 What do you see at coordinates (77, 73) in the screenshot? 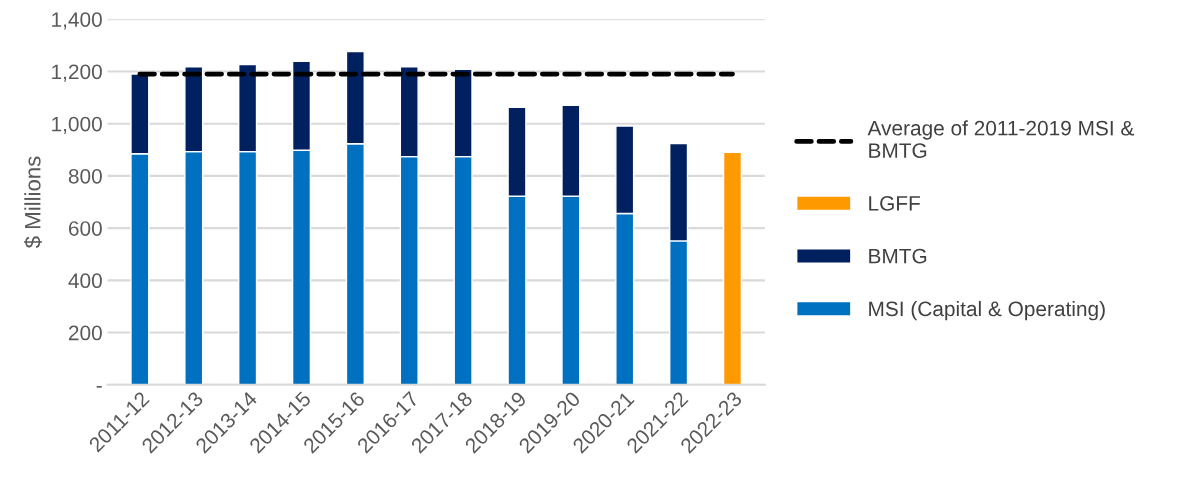
I see `y-tick-label: 1,200` at bounding box center [77, 73].